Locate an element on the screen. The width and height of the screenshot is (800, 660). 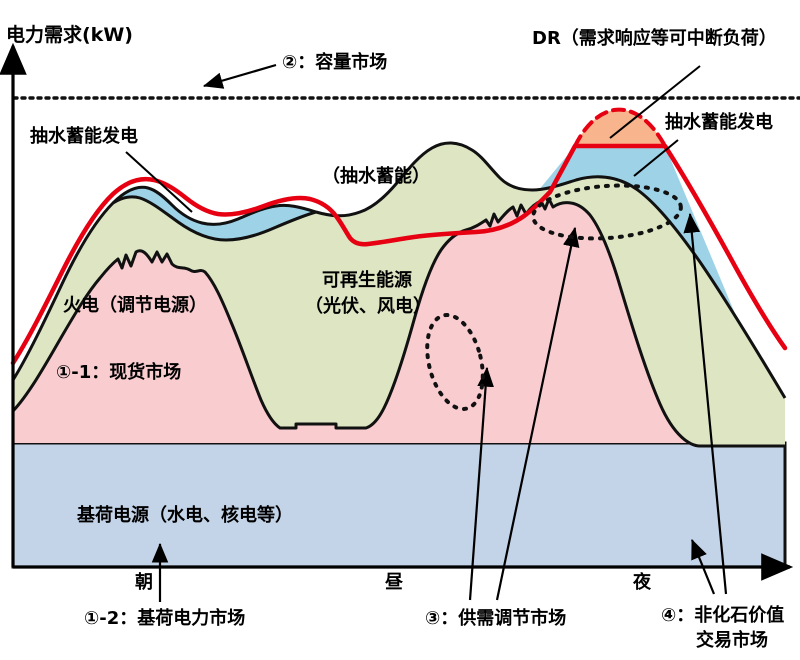
y-axis-label: 电力需求(kW) is located at coordinates (69, 35).